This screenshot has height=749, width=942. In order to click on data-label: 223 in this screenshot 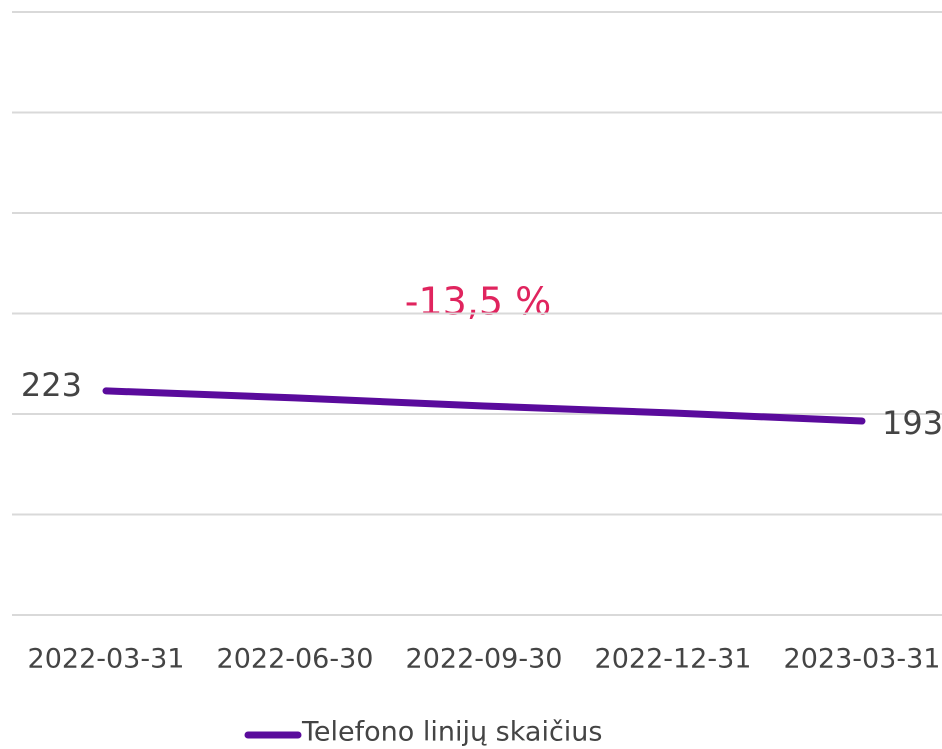, I will do `click(51, 385)`.